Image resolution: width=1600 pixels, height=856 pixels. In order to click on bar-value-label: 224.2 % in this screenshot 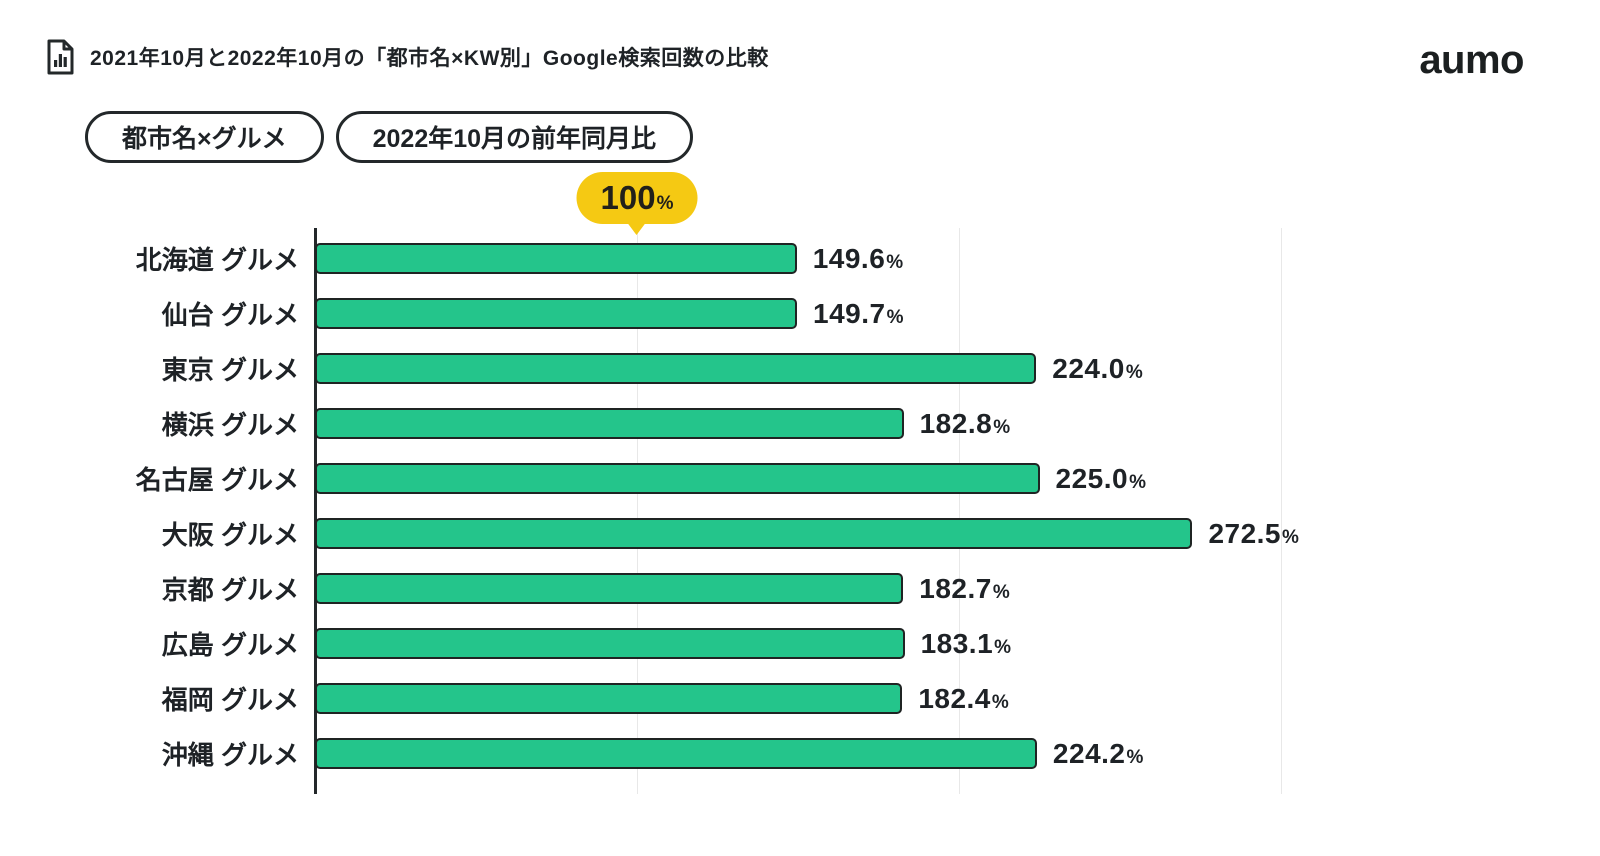, I will do `click(1098, 754)`.